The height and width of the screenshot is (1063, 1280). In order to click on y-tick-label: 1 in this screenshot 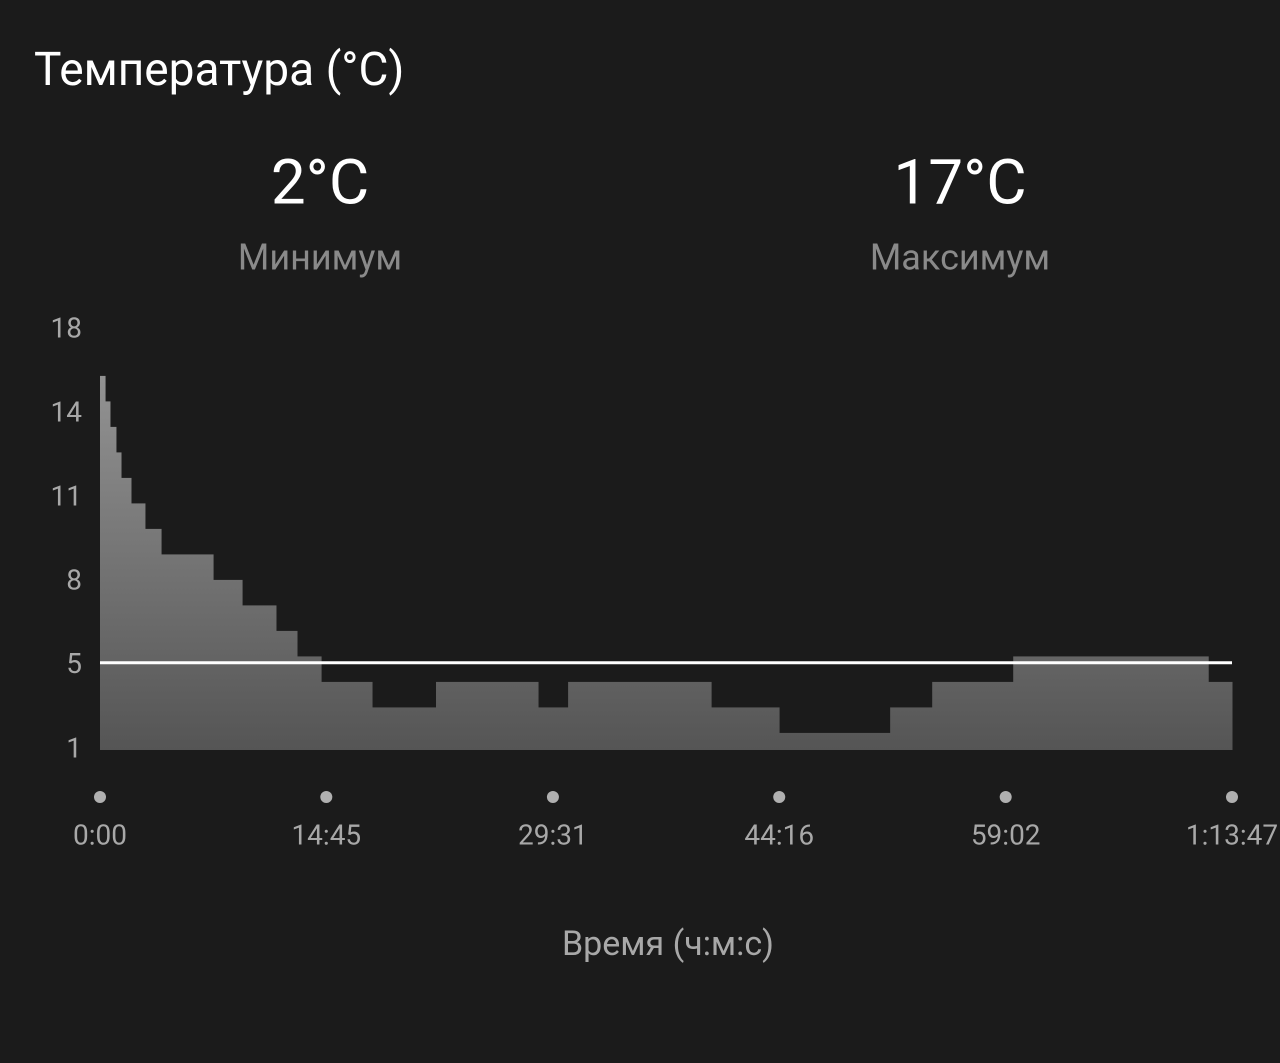, I will do `click(74, 747)`.